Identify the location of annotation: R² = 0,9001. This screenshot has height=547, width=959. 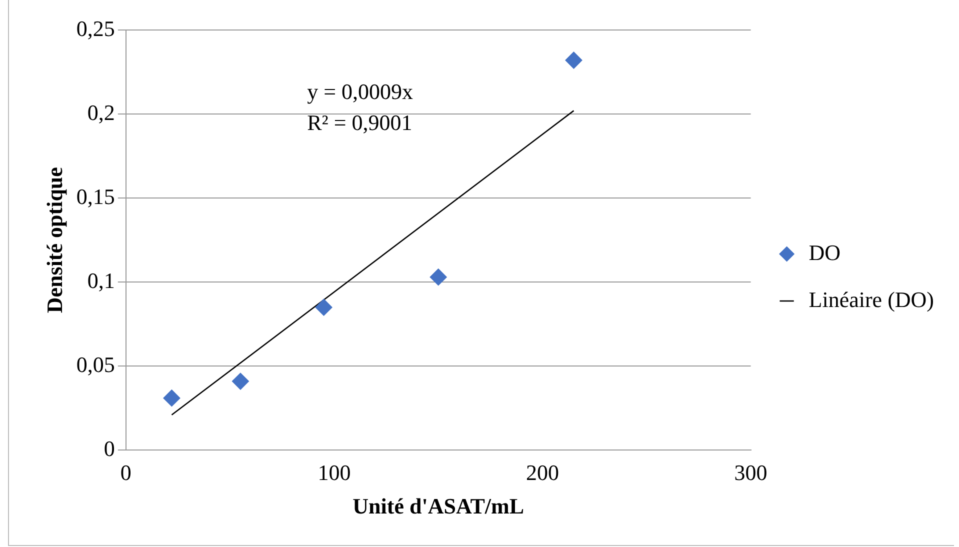
(359, 122).